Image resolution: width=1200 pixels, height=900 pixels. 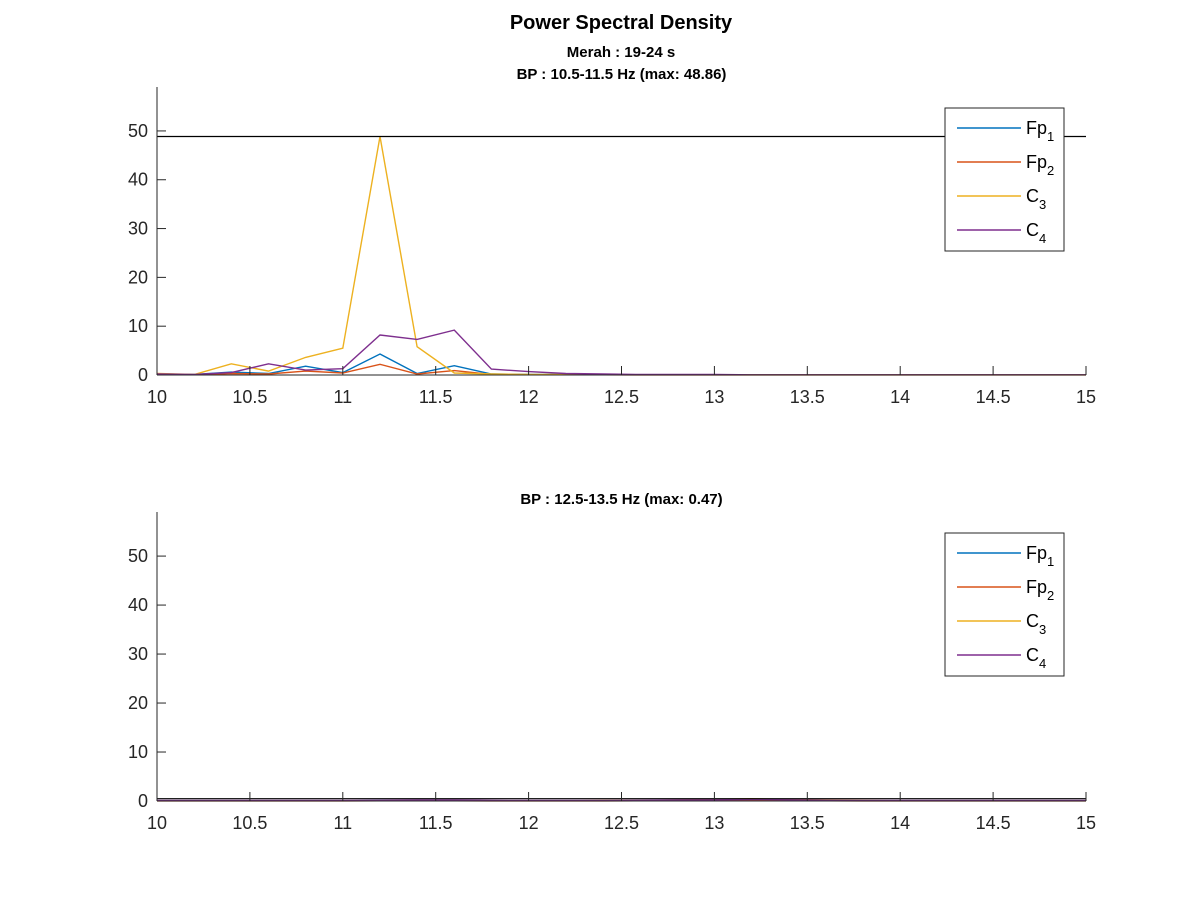 What do you see at coordinates (621, 52) in the screenshot?
I see `figure-subtitle: Merah : 19-24 s` at bounding box center [621, 52].